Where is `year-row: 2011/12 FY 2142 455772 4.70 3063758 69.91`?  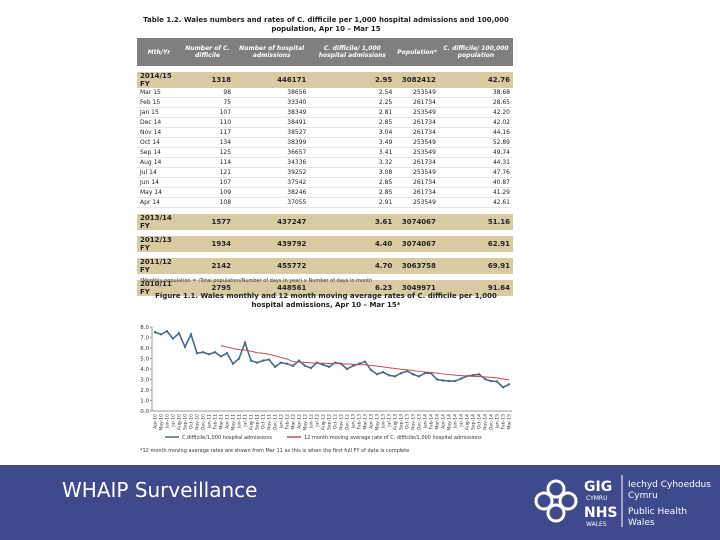 year-row: 2011/12 FY 2142 455772 4.70 3063758 69.91 is located at coordinates (325, 266).